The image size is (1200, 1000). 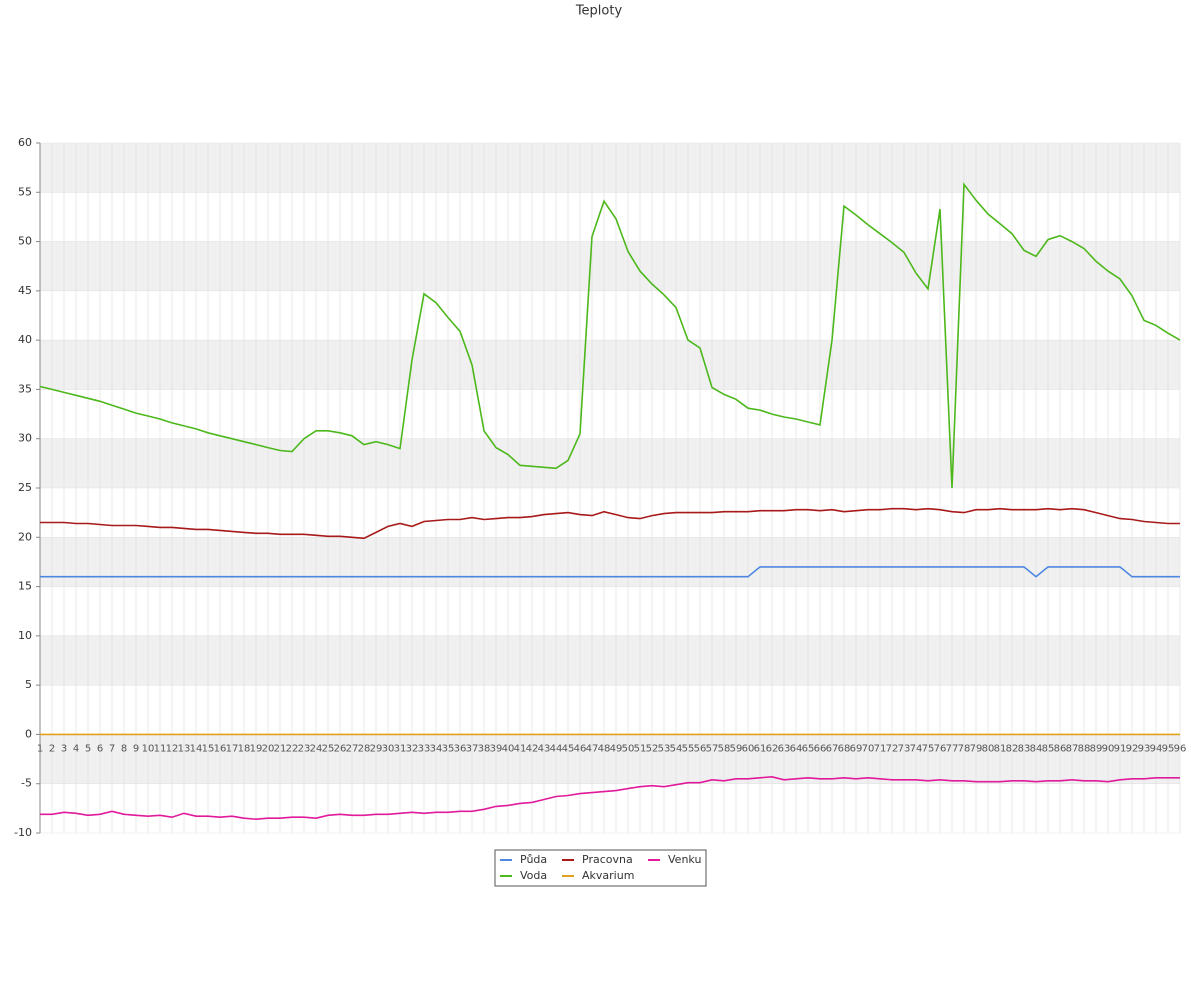 I want to click on x-tick-label: 48, so click(x=604, y=748).